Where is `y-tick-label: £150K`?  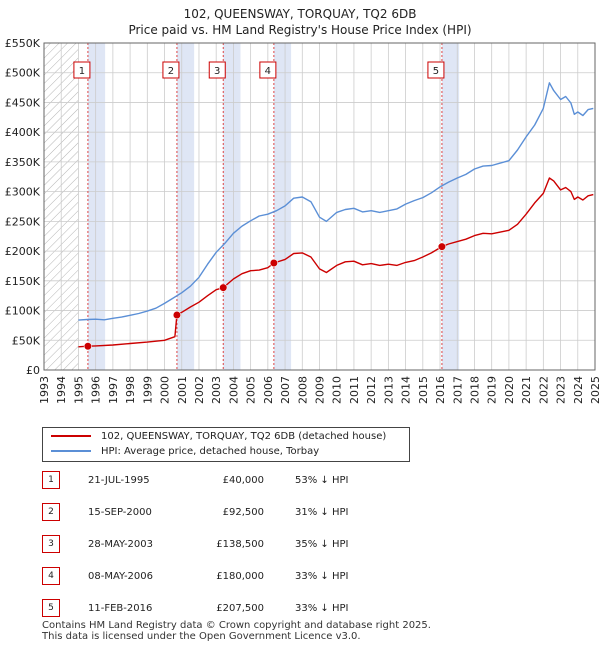 y-tick-label: £150K is located at coordinates (23, 281).